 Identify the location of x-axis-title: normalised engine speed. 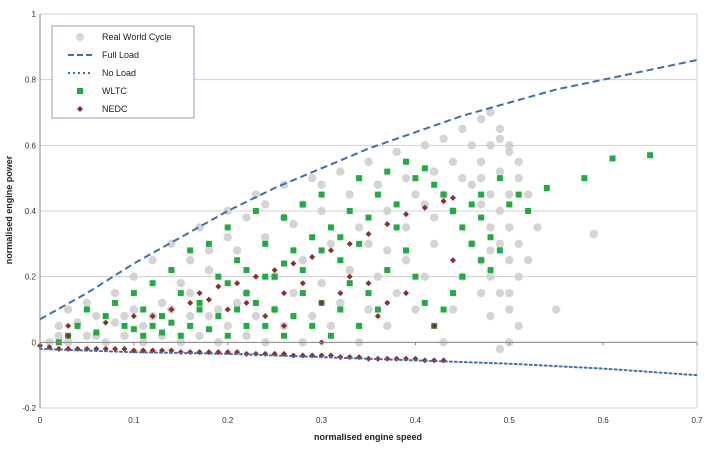
(368, 437).